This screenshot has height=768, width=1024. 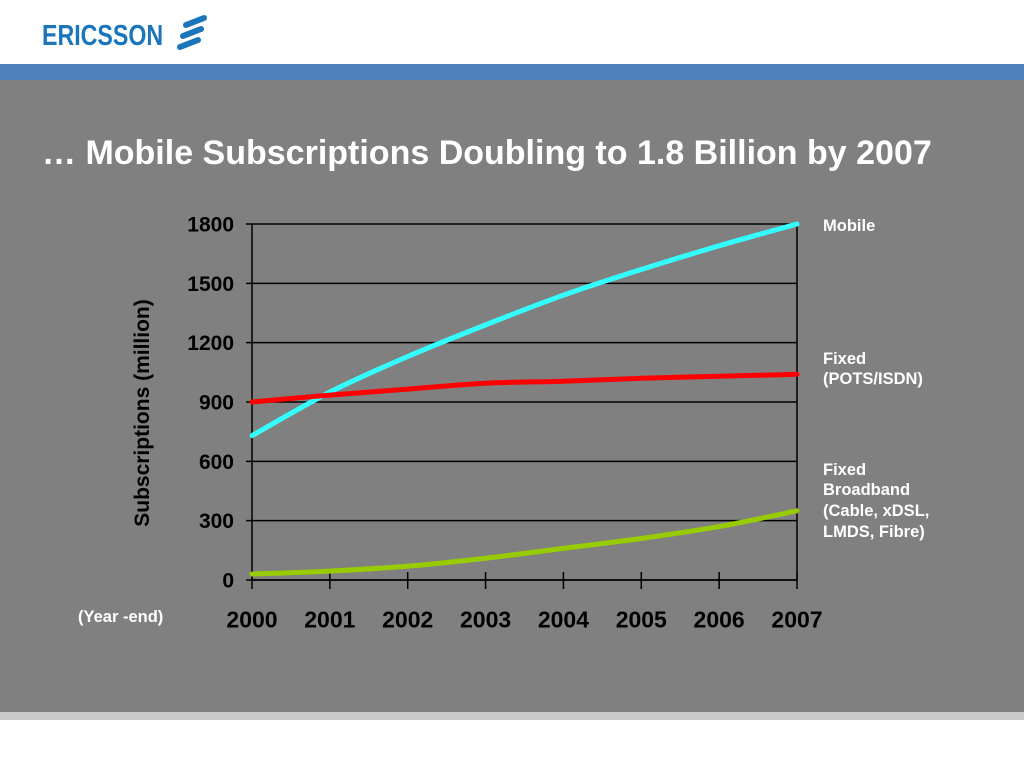 What do you see at coordinates (524, 542) in the screenshot?
I see `series-line-fixed-broadband-cable-xdsl-lmds-fibre` at bounding box center [524, 542].